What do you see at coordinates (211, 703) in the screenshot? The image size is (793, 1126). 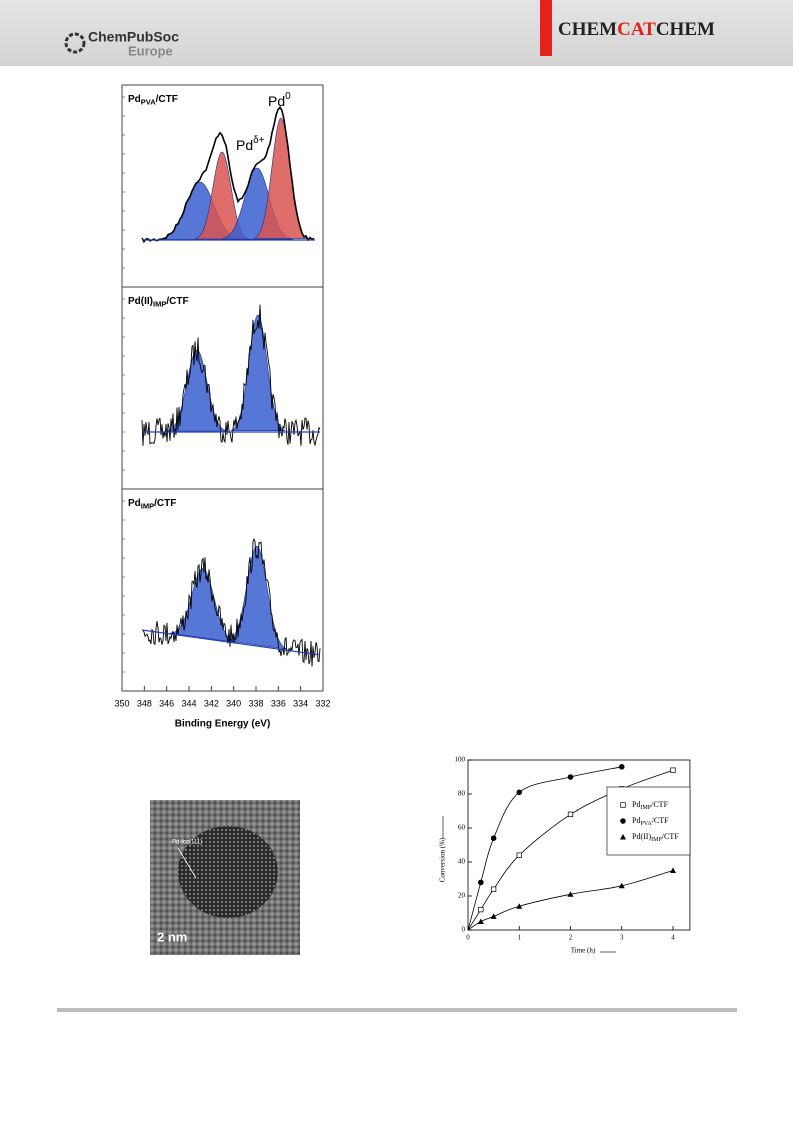 I see `x-tick-label: 342` at bounding box center [211, 703].